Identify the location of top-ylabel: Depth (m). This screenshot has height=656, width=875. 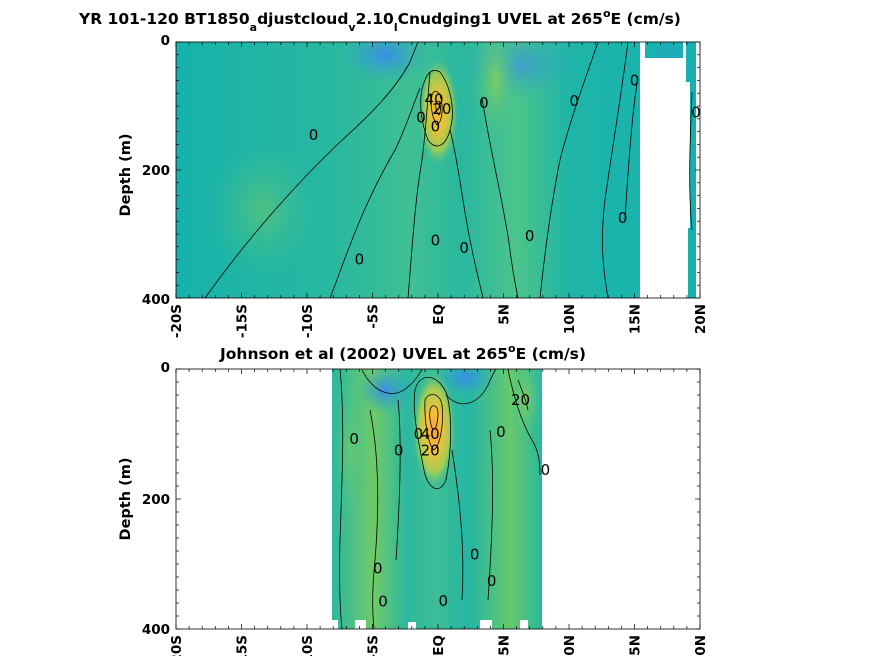
(126, 175).